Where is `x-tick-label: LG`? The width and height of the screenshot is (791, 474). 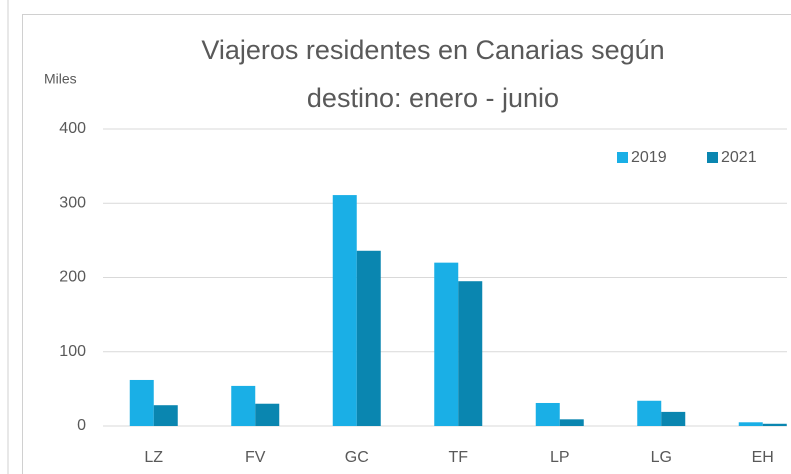
x-tick-label: LG is located at coordinates (661, 457).